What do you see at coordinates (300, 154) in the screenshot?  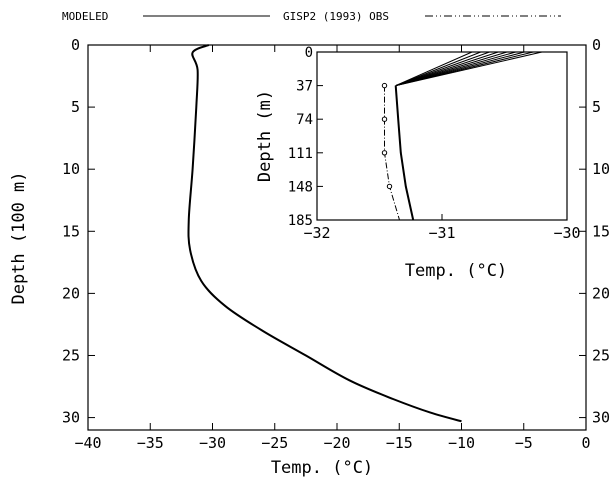 I see `inset-y-tick-label: 111` at bounding box center [300, 154].